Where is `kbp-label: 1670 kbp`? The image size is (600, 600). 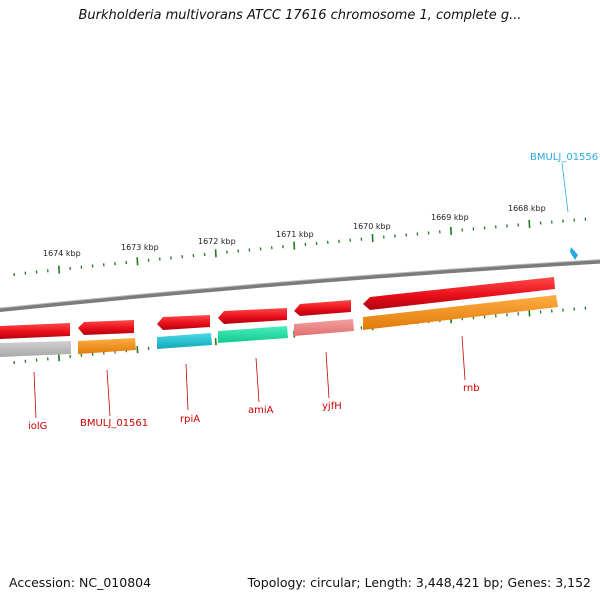
kbp-label: 1670 kbp is located at coordinates (372, 226).